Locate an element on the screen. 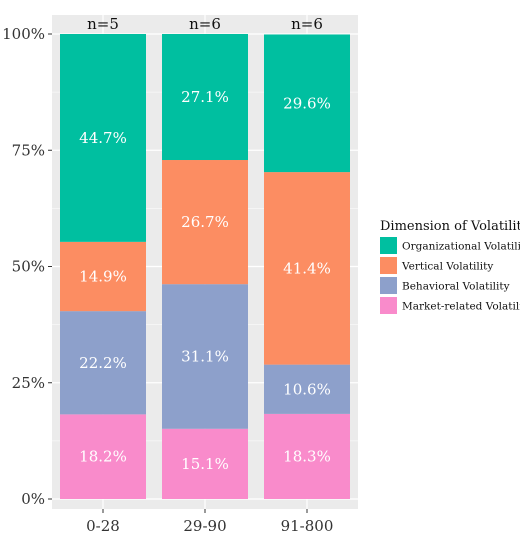 The image size is (520, 550). bar-value-label: 15.1% is located at coordinates (205, 464).